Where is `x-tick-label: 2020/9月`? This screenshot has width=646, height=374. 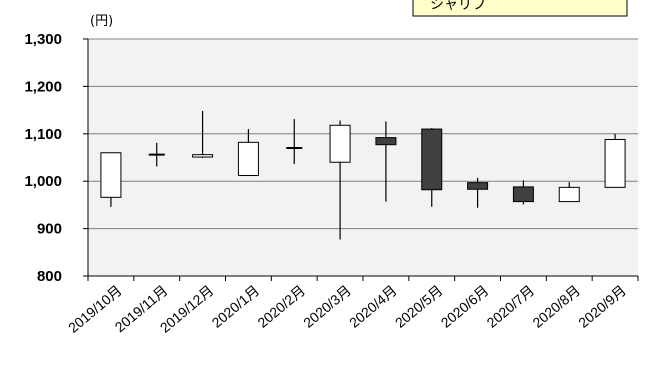 x-tick-label: 2020/9月 is located at coordinates (602, 306).